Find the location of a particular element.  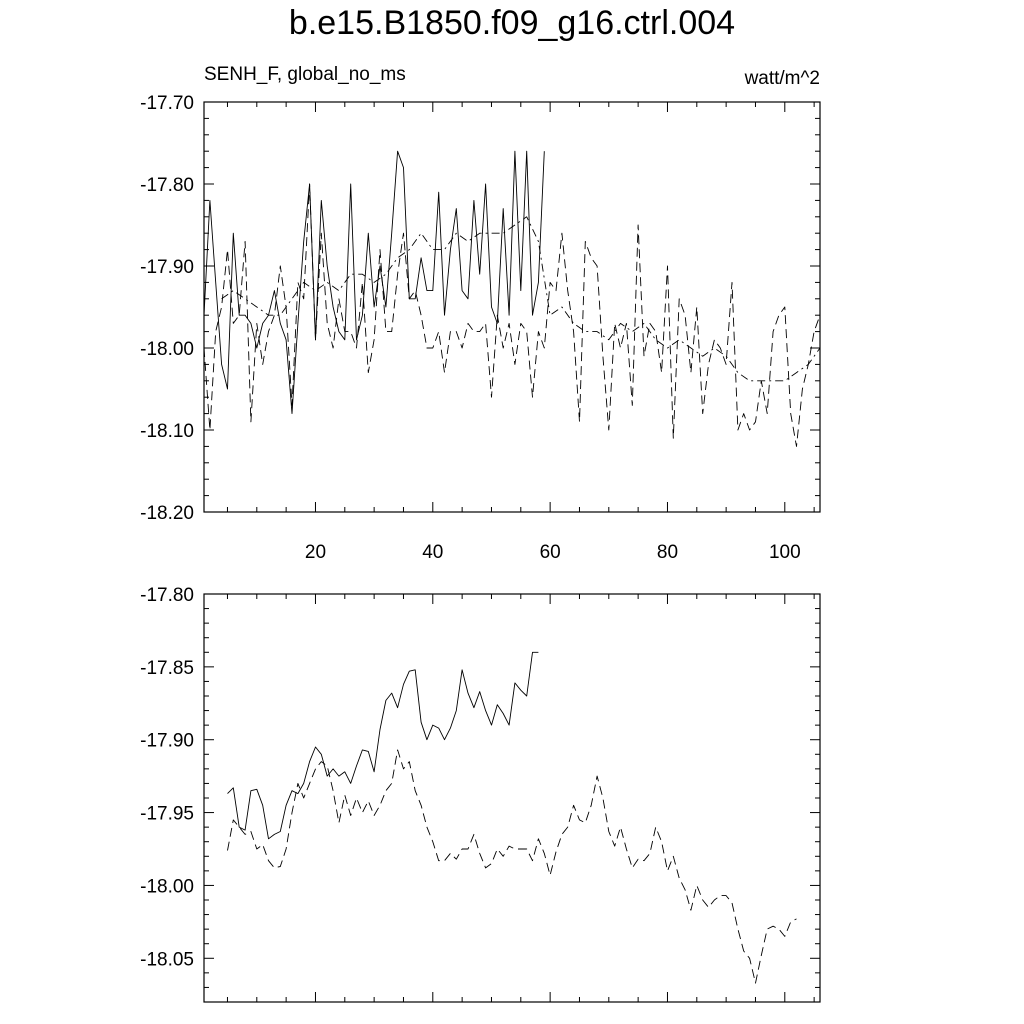

units-label: watt/m^2 is located at coordinates (782, 78).